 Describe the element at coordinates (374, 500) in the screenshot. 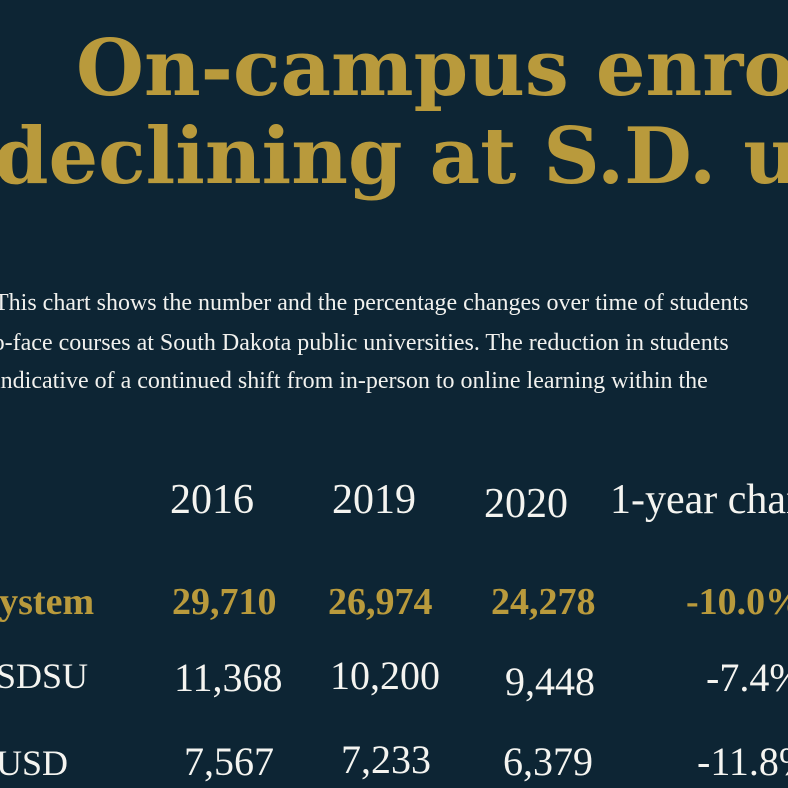

I see `column-header-2019: 2019` at that location.